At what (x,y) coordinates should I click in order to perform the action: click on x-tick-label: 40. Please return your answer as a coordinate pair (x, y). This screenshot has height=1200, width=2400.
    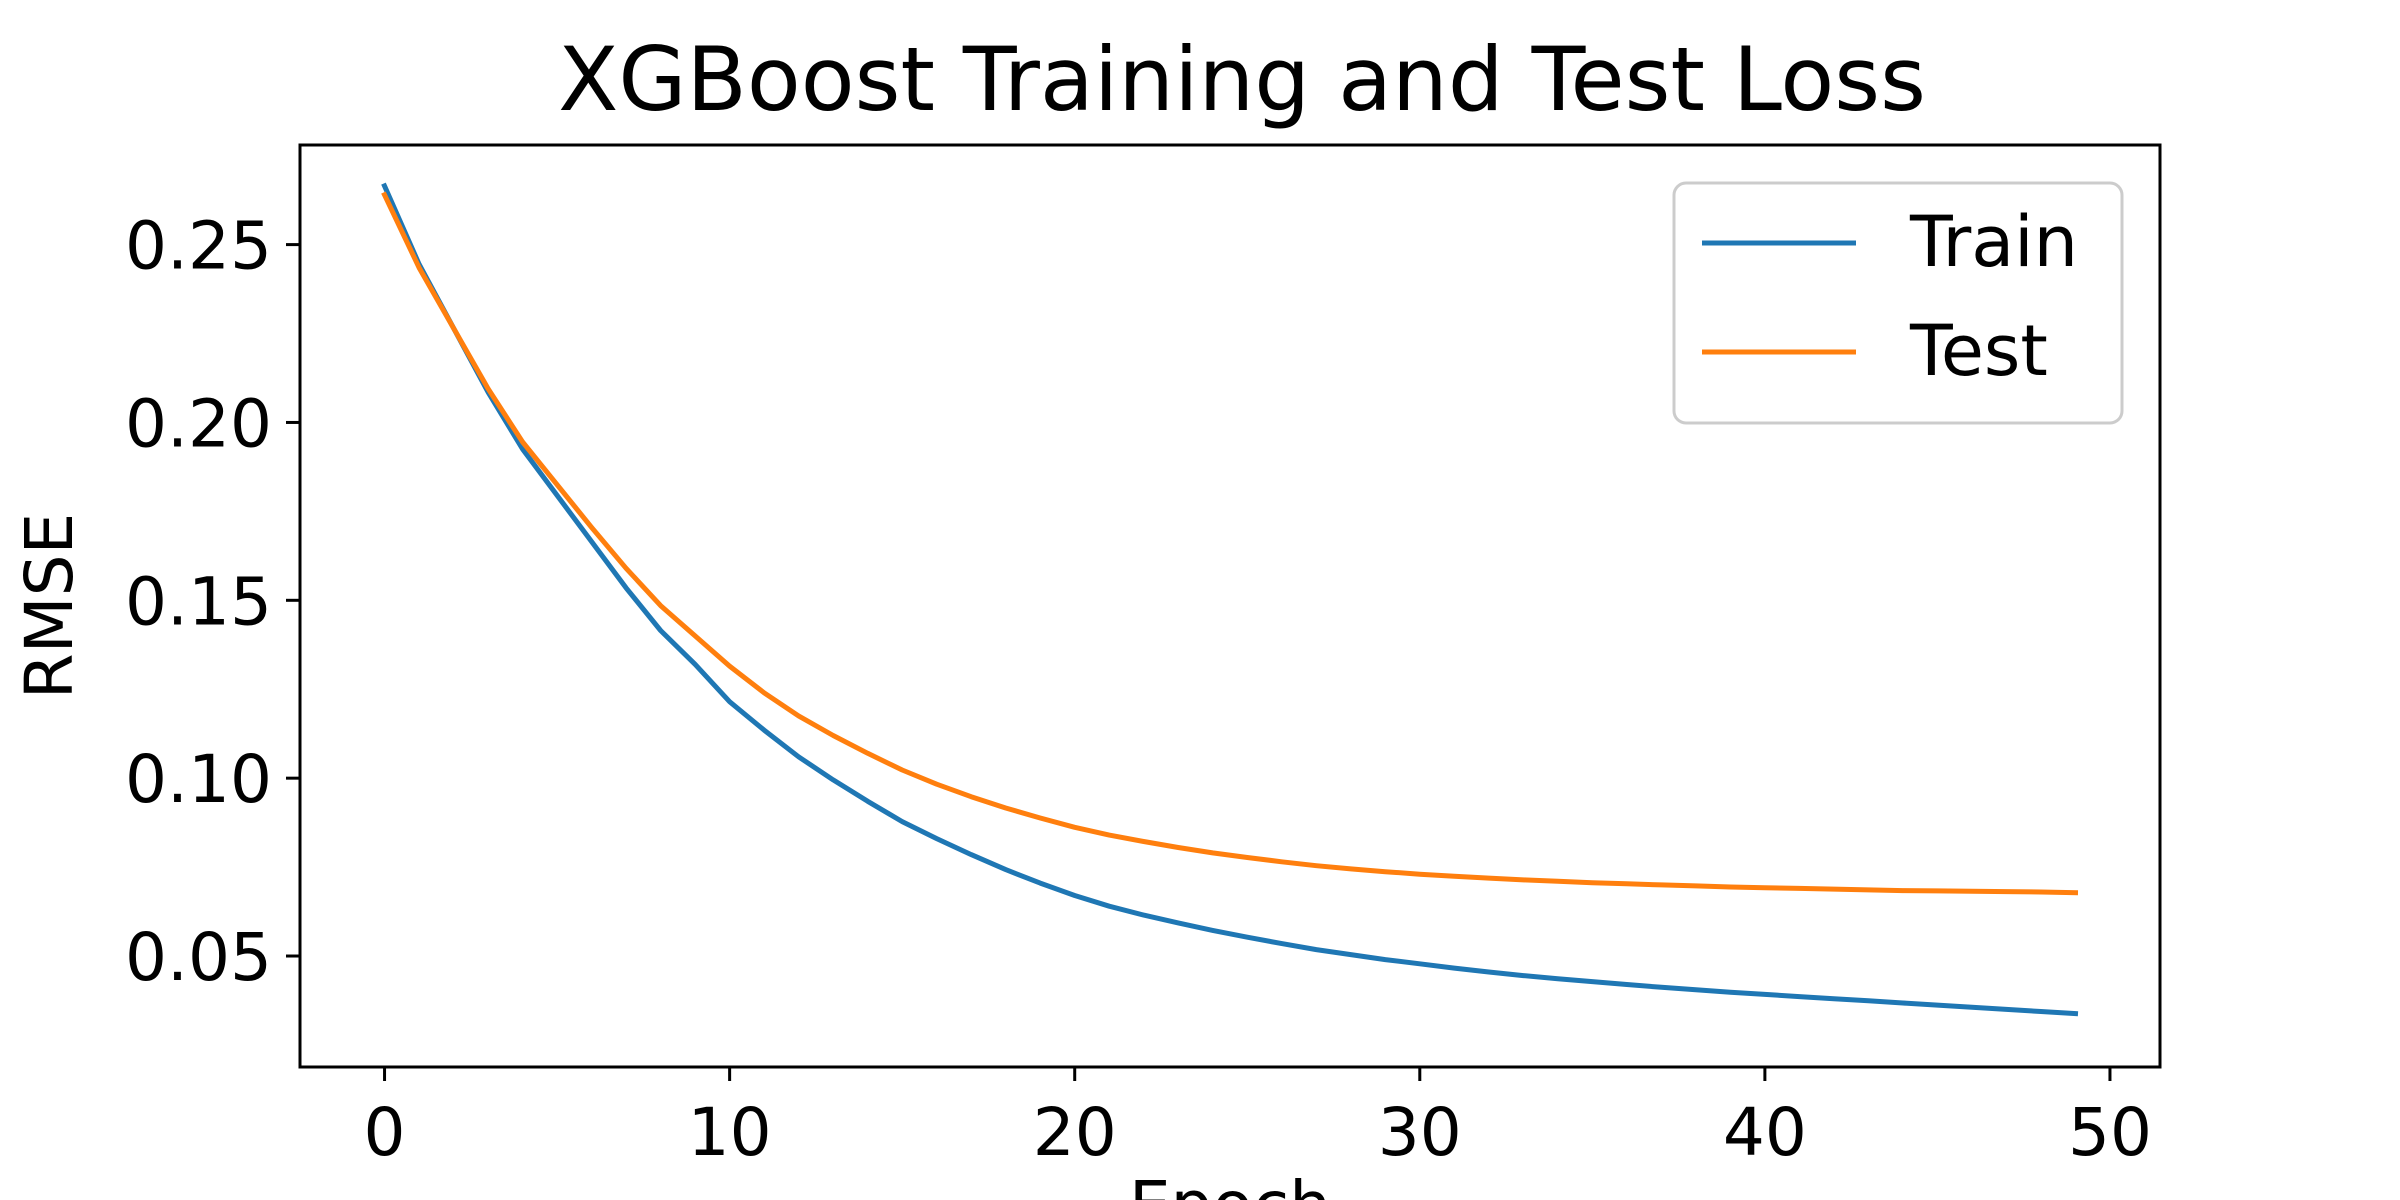
    Looking at the image, I should click on (1765, 1132).